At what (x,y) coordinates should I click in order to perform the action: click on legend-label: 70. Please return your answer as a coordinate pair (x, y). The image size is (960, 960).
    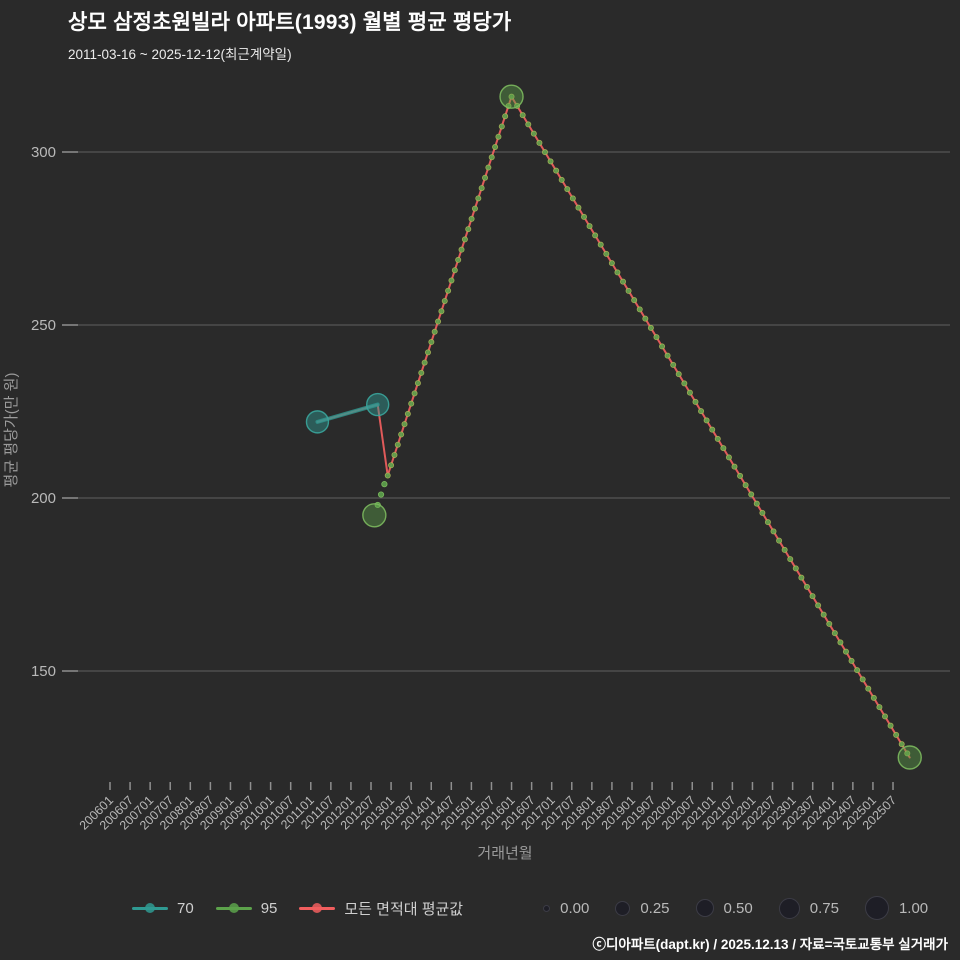
    Looking at the image, I should click on (185, 908).